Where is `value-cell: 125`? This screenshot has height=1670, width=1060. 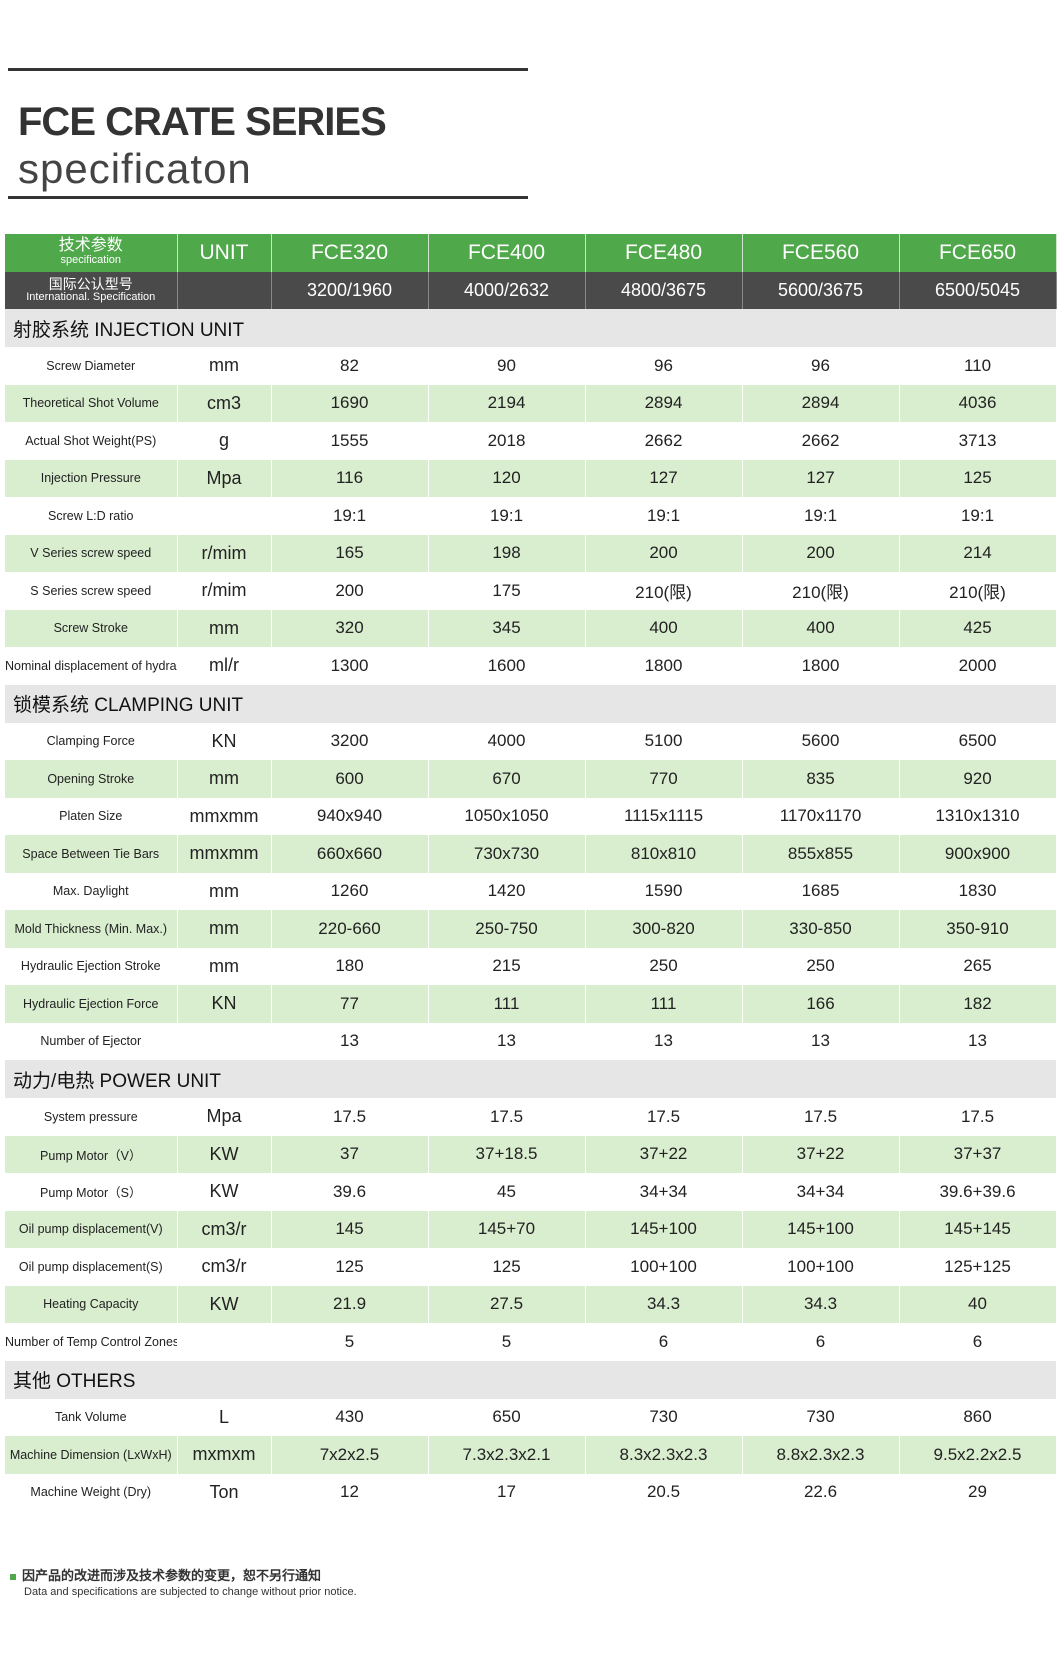 value-cell: 125 is located at coordinates (978, 478).